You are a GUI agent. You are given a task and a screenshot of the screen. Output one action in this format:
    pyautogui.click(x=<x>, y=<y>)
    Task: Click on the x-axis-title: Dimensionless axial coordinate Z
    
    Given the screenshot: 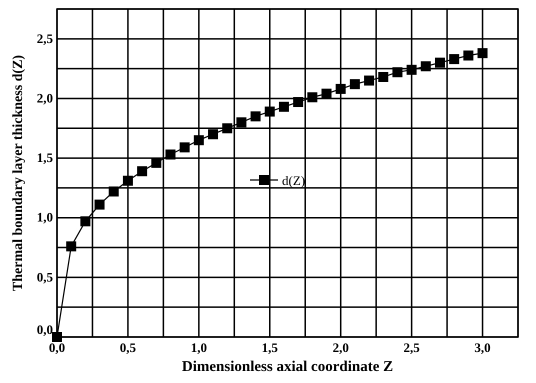 What is the action you would take?
    pyautogui.click(x=288, y=367)
    